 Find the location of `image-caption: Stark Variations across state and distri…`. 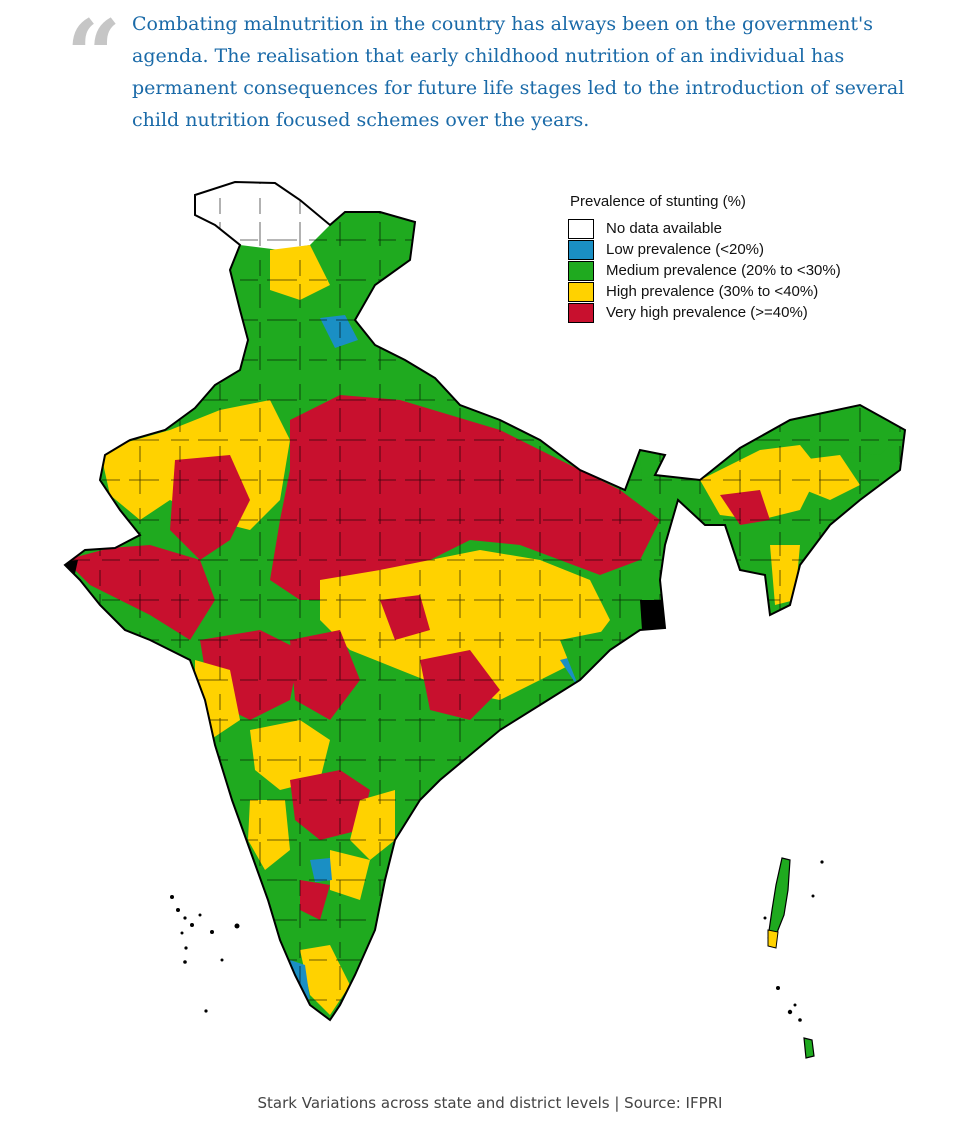

image-caption: Stark Variations across state and distri… is located at coordinates (490, 1103).